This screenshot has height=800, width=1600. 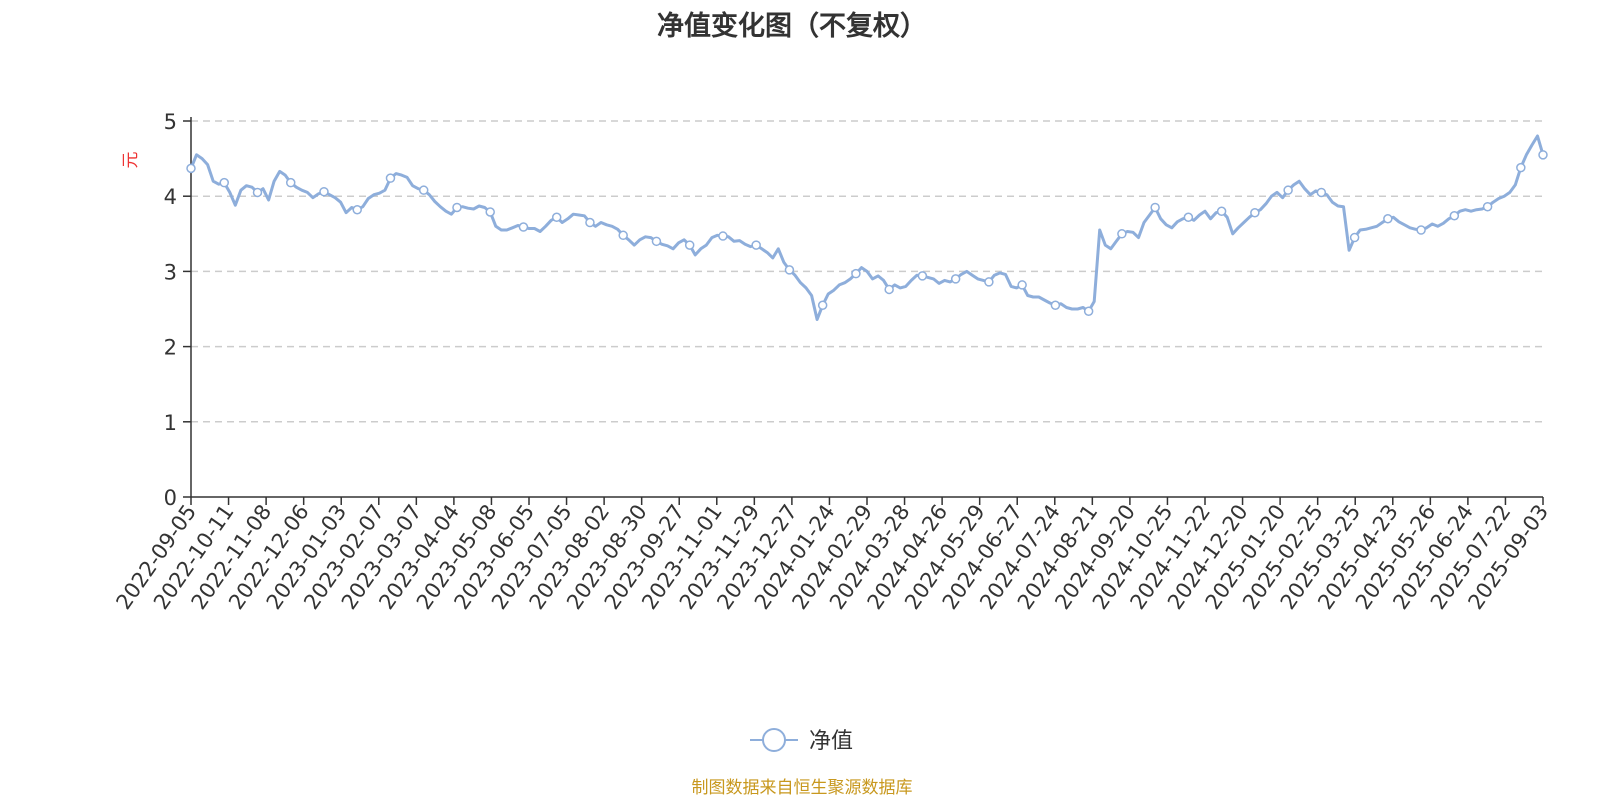 What do you see at coordinates (170, 122) in the screenshot?
I see `y-tick-label: 5` at bounding box center [170, 122].